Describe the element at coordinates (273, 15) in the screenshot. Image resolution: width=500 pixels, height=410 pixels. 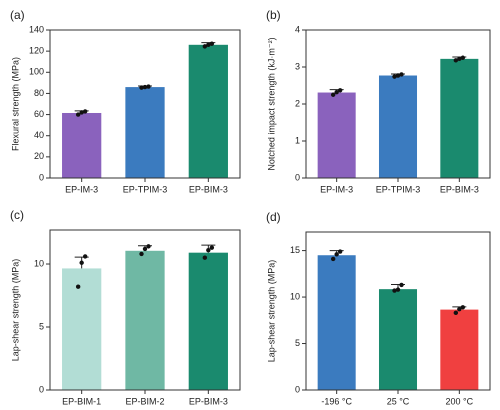
I see `panel-label: (b)` at that location.